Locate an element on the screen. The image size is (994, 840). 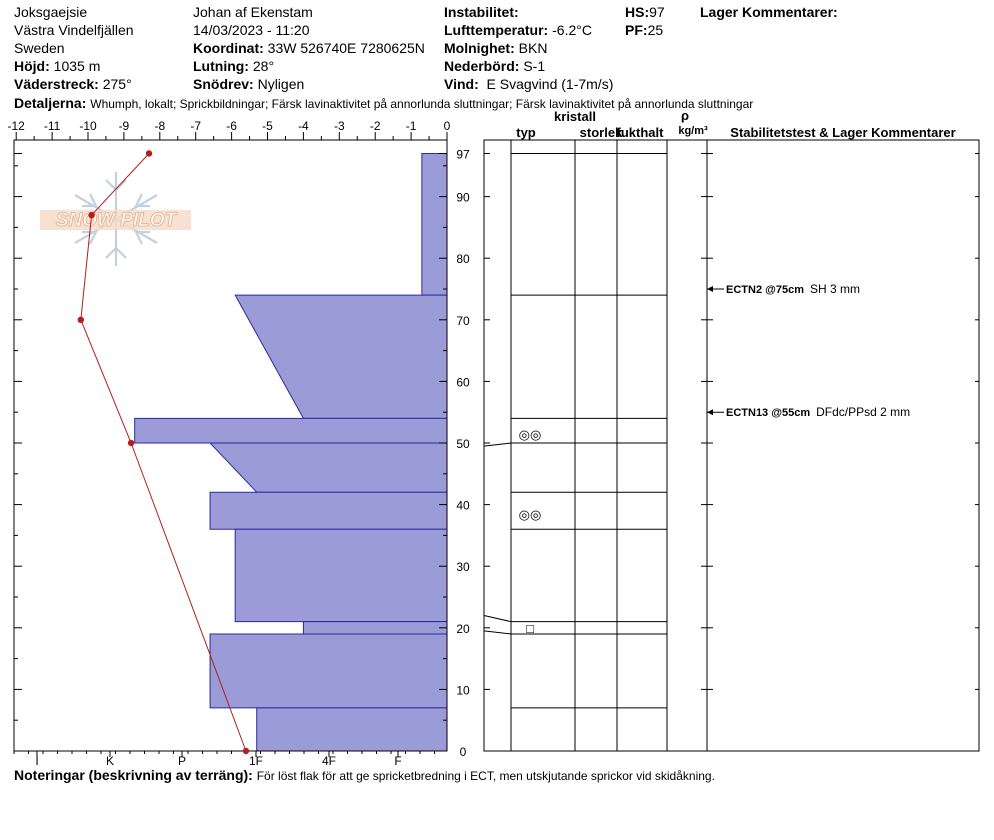
slope: Lutning: 28° is located at coordinates (233, 66).